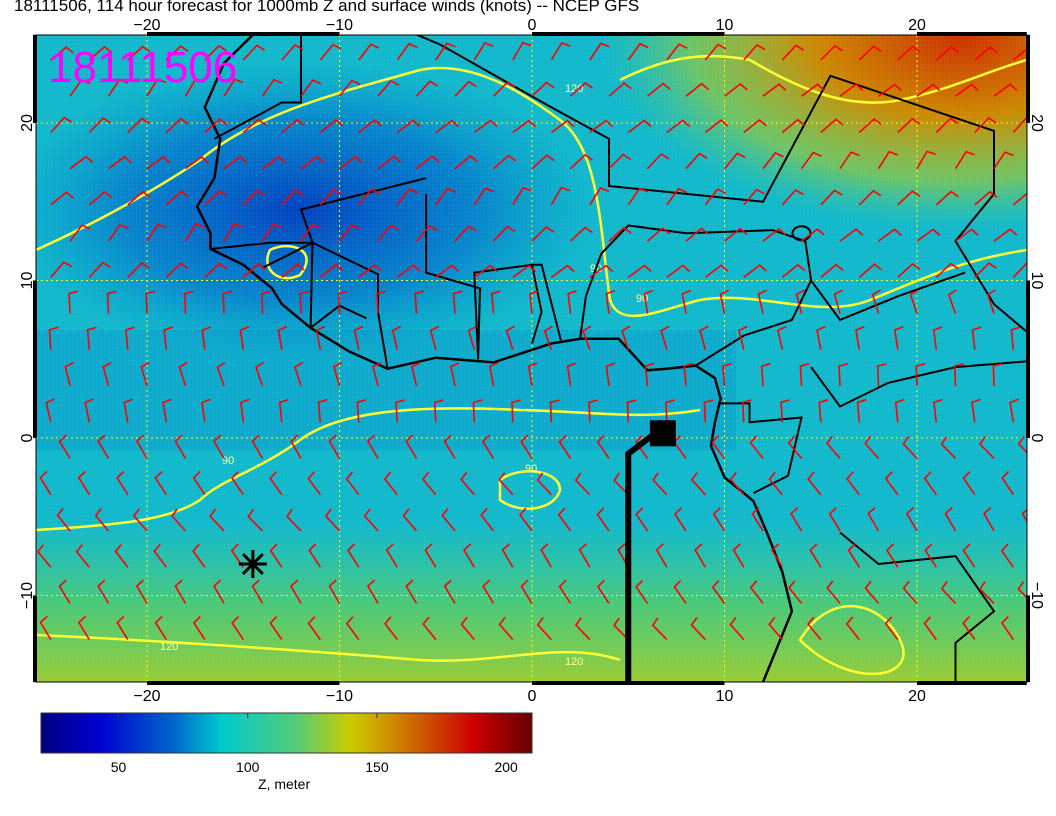 This screenshot has height=816, width=1056. I want to click on lat-tick-label-right: −10, so click(1036, 595).